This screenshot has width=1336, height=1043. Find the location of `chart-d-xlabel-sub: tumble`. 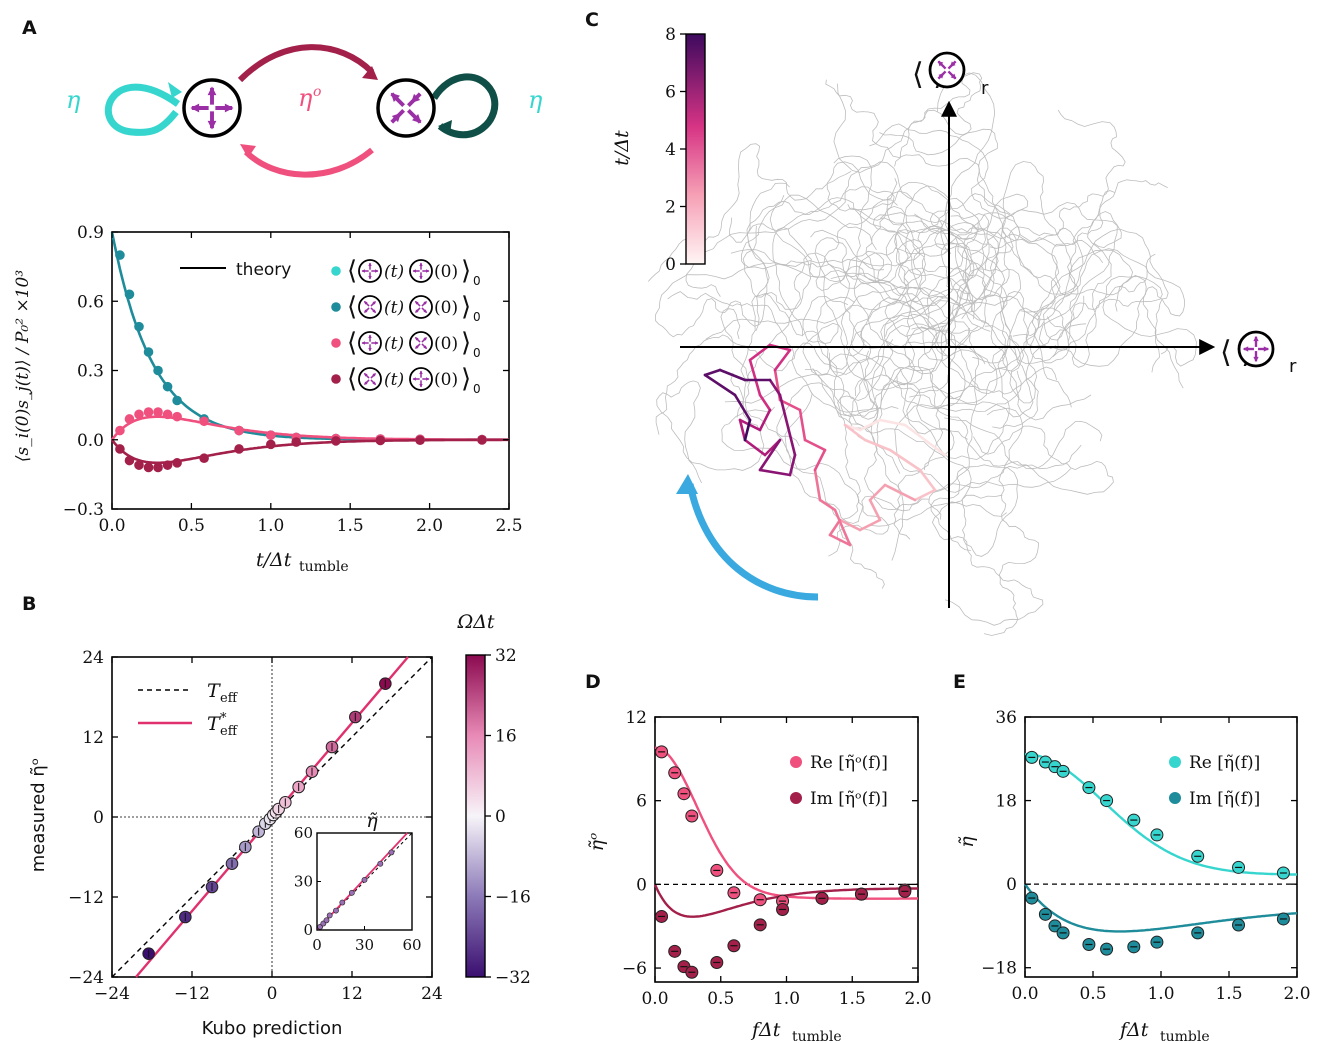

chart-d-xlabel-sub: tumble is located at coordinates (817, 1036).